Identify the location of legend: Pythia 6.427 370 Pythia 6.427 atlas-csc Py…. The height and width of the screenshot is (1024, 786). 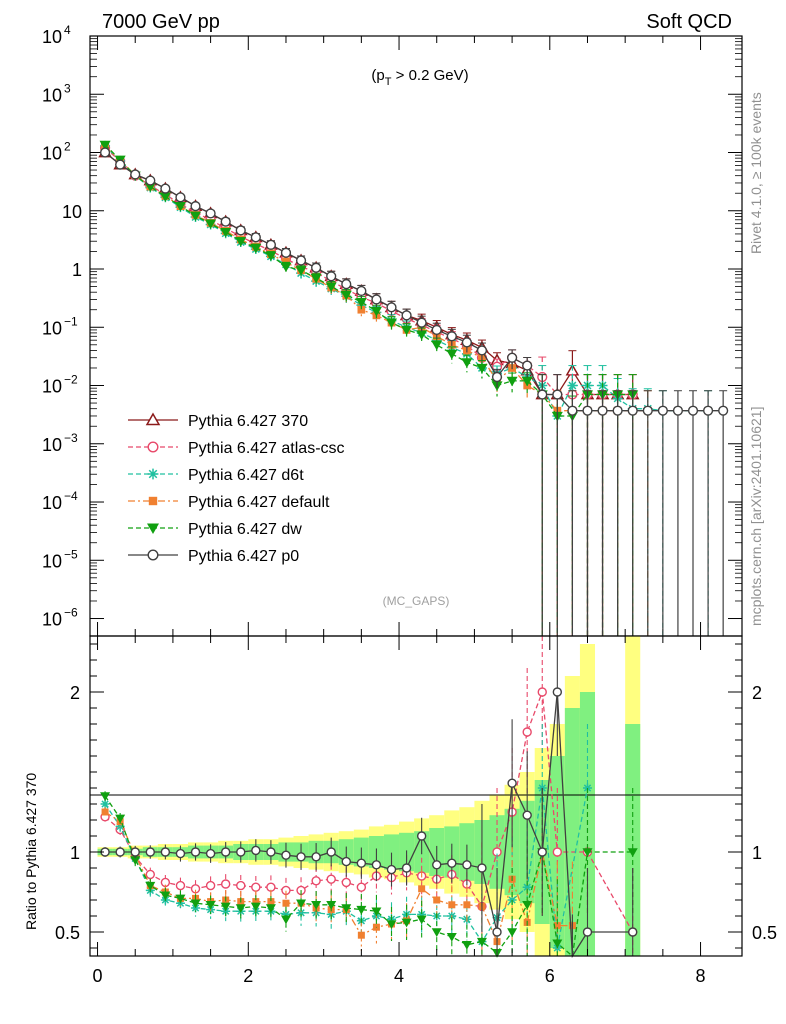
(236, 488).